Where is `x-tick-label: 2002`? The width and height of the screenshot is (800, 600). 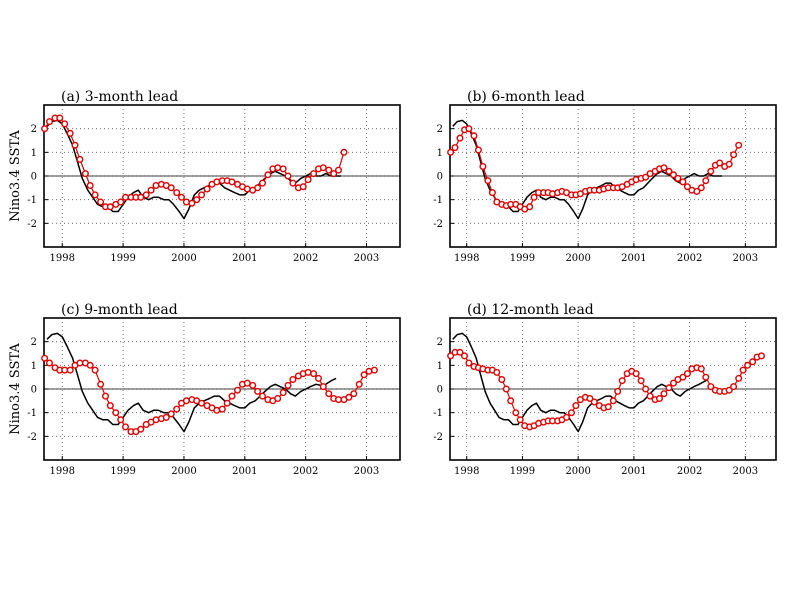
x-tick-label: 2002 is located at coordinates (689, 471).